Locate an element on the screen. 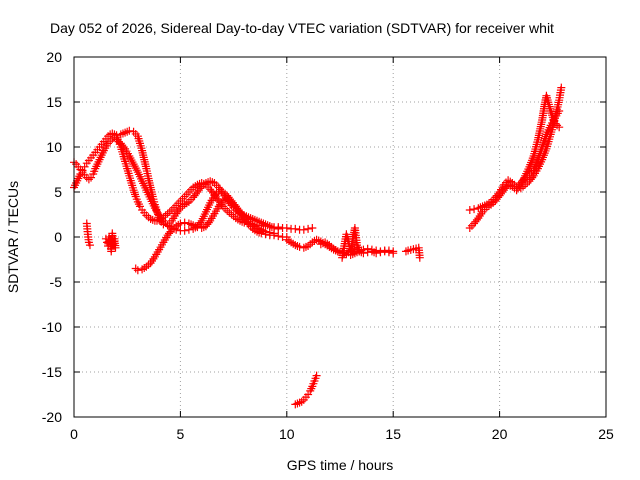 The image size is (640, 480). y-tick-label: -15 is located at coordinates (52, 372).